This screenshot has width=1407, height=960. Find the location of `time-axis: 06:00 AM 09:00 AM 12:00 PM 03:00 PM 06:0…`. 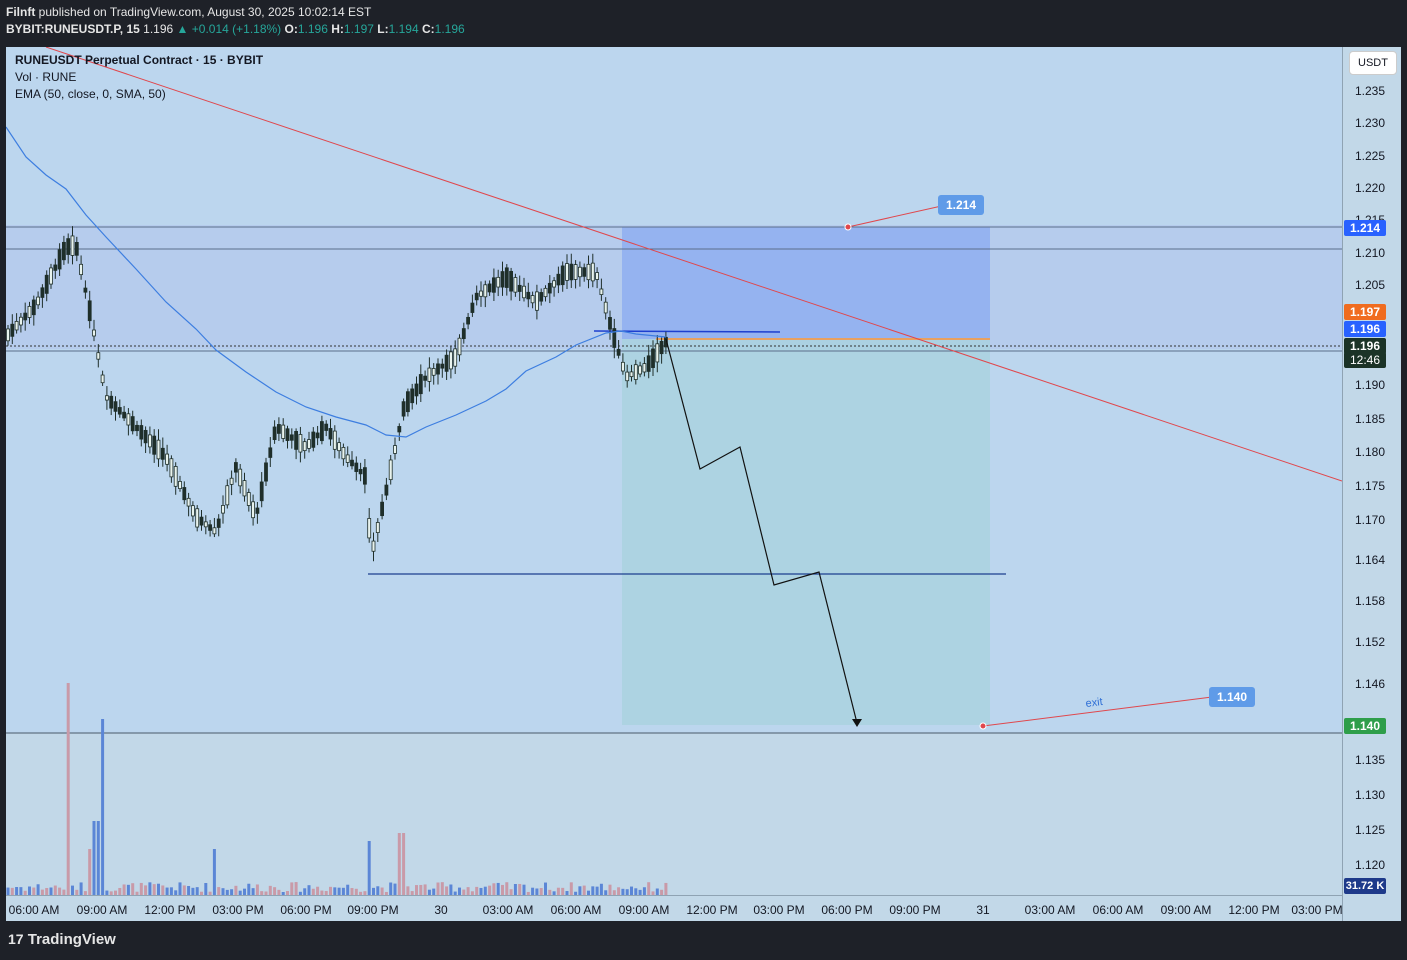

time-axis: 06:00 AM 09:00 AM 12:00 PM 03:00 PM 06:0… is located at coordinates (674, 908).